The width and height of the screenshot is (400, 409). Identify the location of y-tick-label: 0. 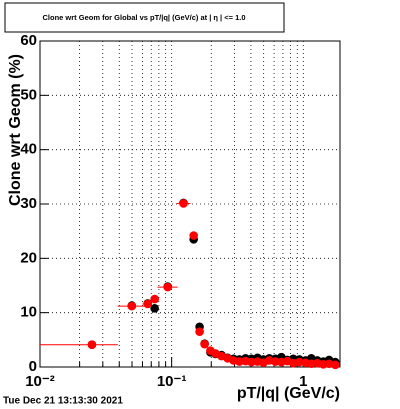
(33, 366).